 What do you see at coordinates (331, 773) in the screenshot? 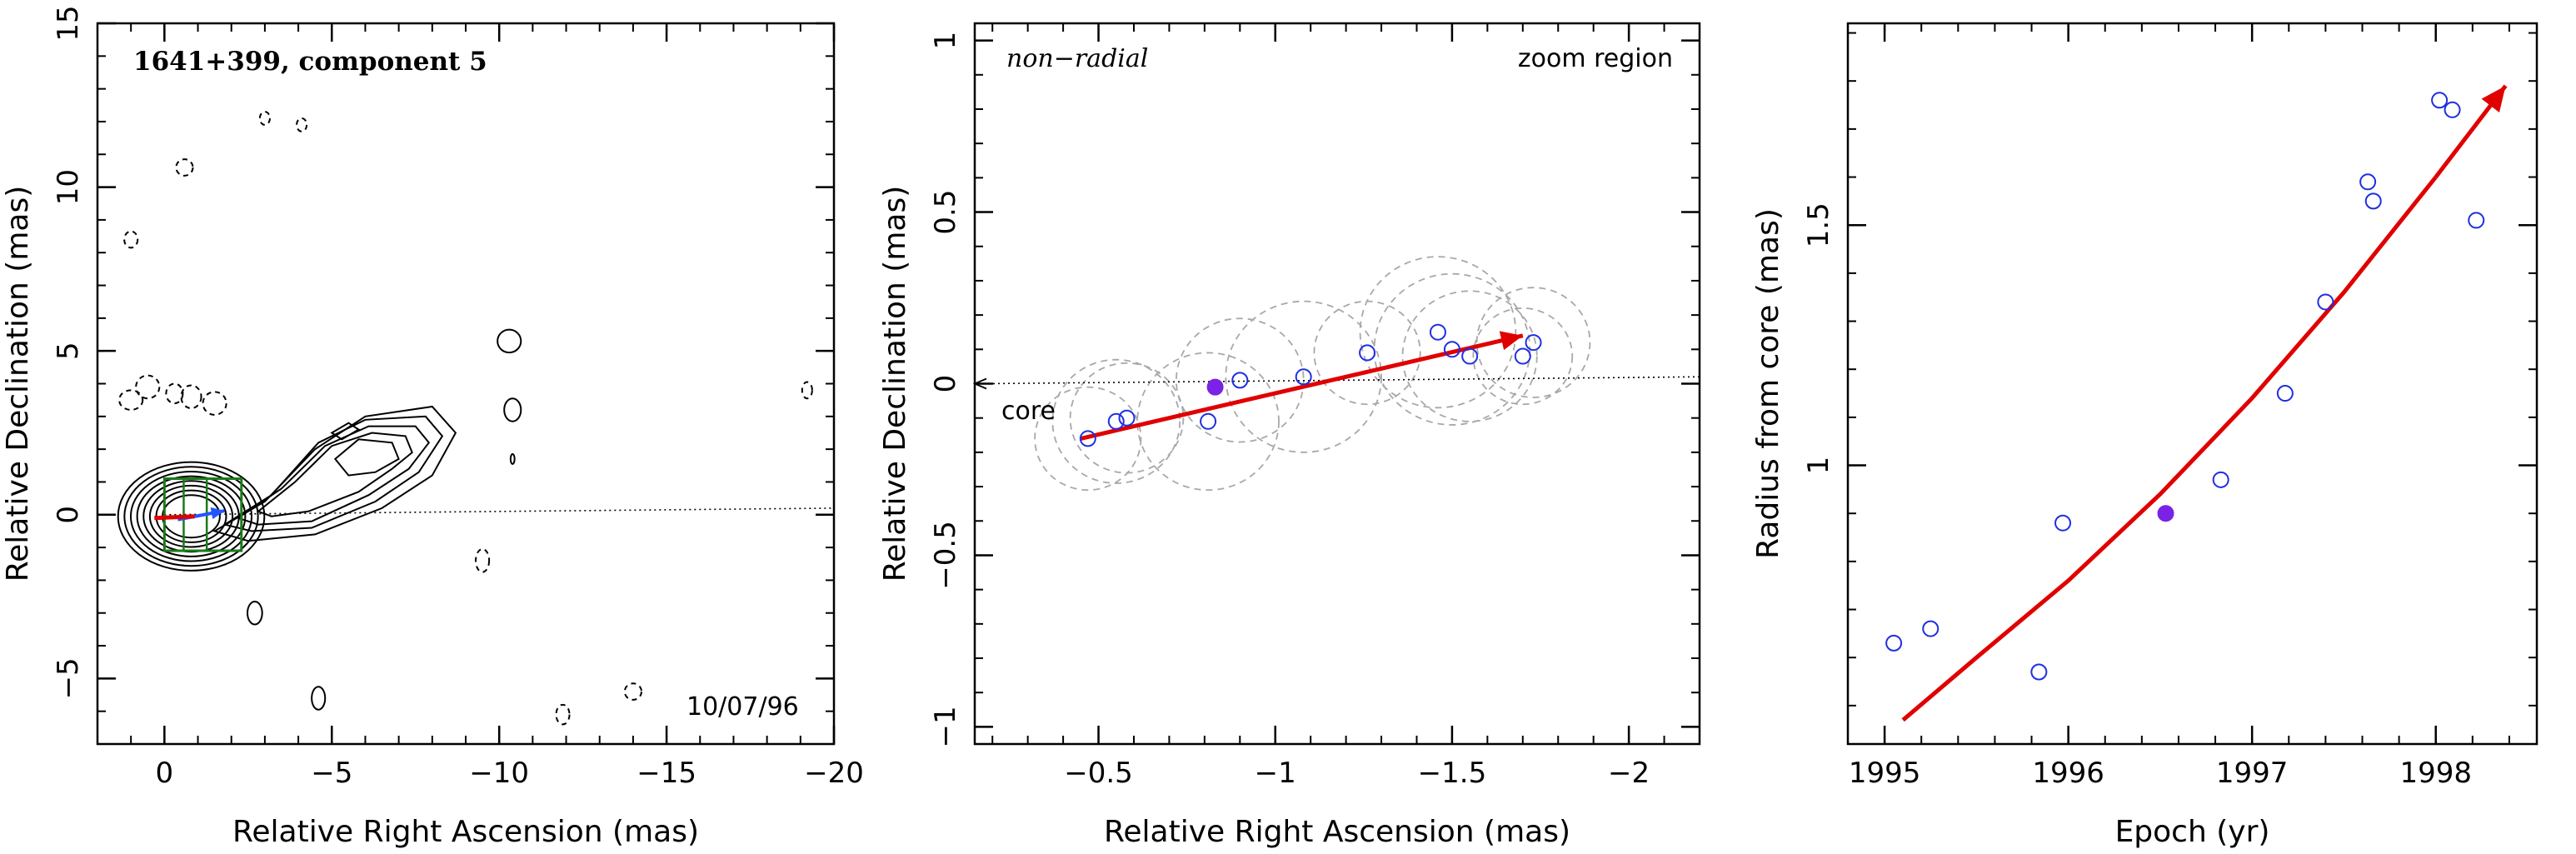
I see `x-tick-label: −5` at bounding box center [331, 773].